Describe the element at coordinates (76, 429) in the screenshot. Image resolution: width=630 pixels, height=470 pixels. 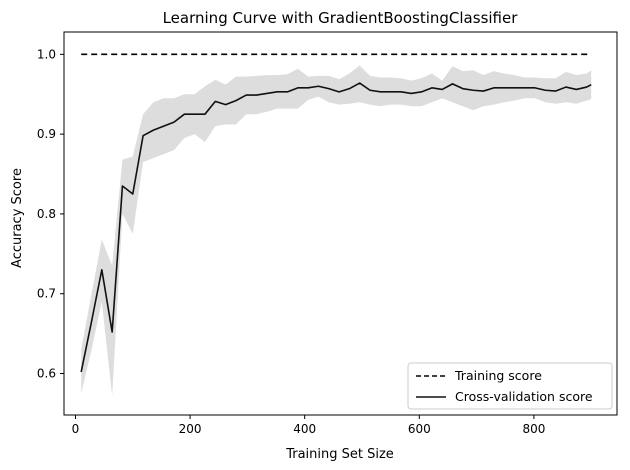
I see `x-tick-label: 0` at that location.